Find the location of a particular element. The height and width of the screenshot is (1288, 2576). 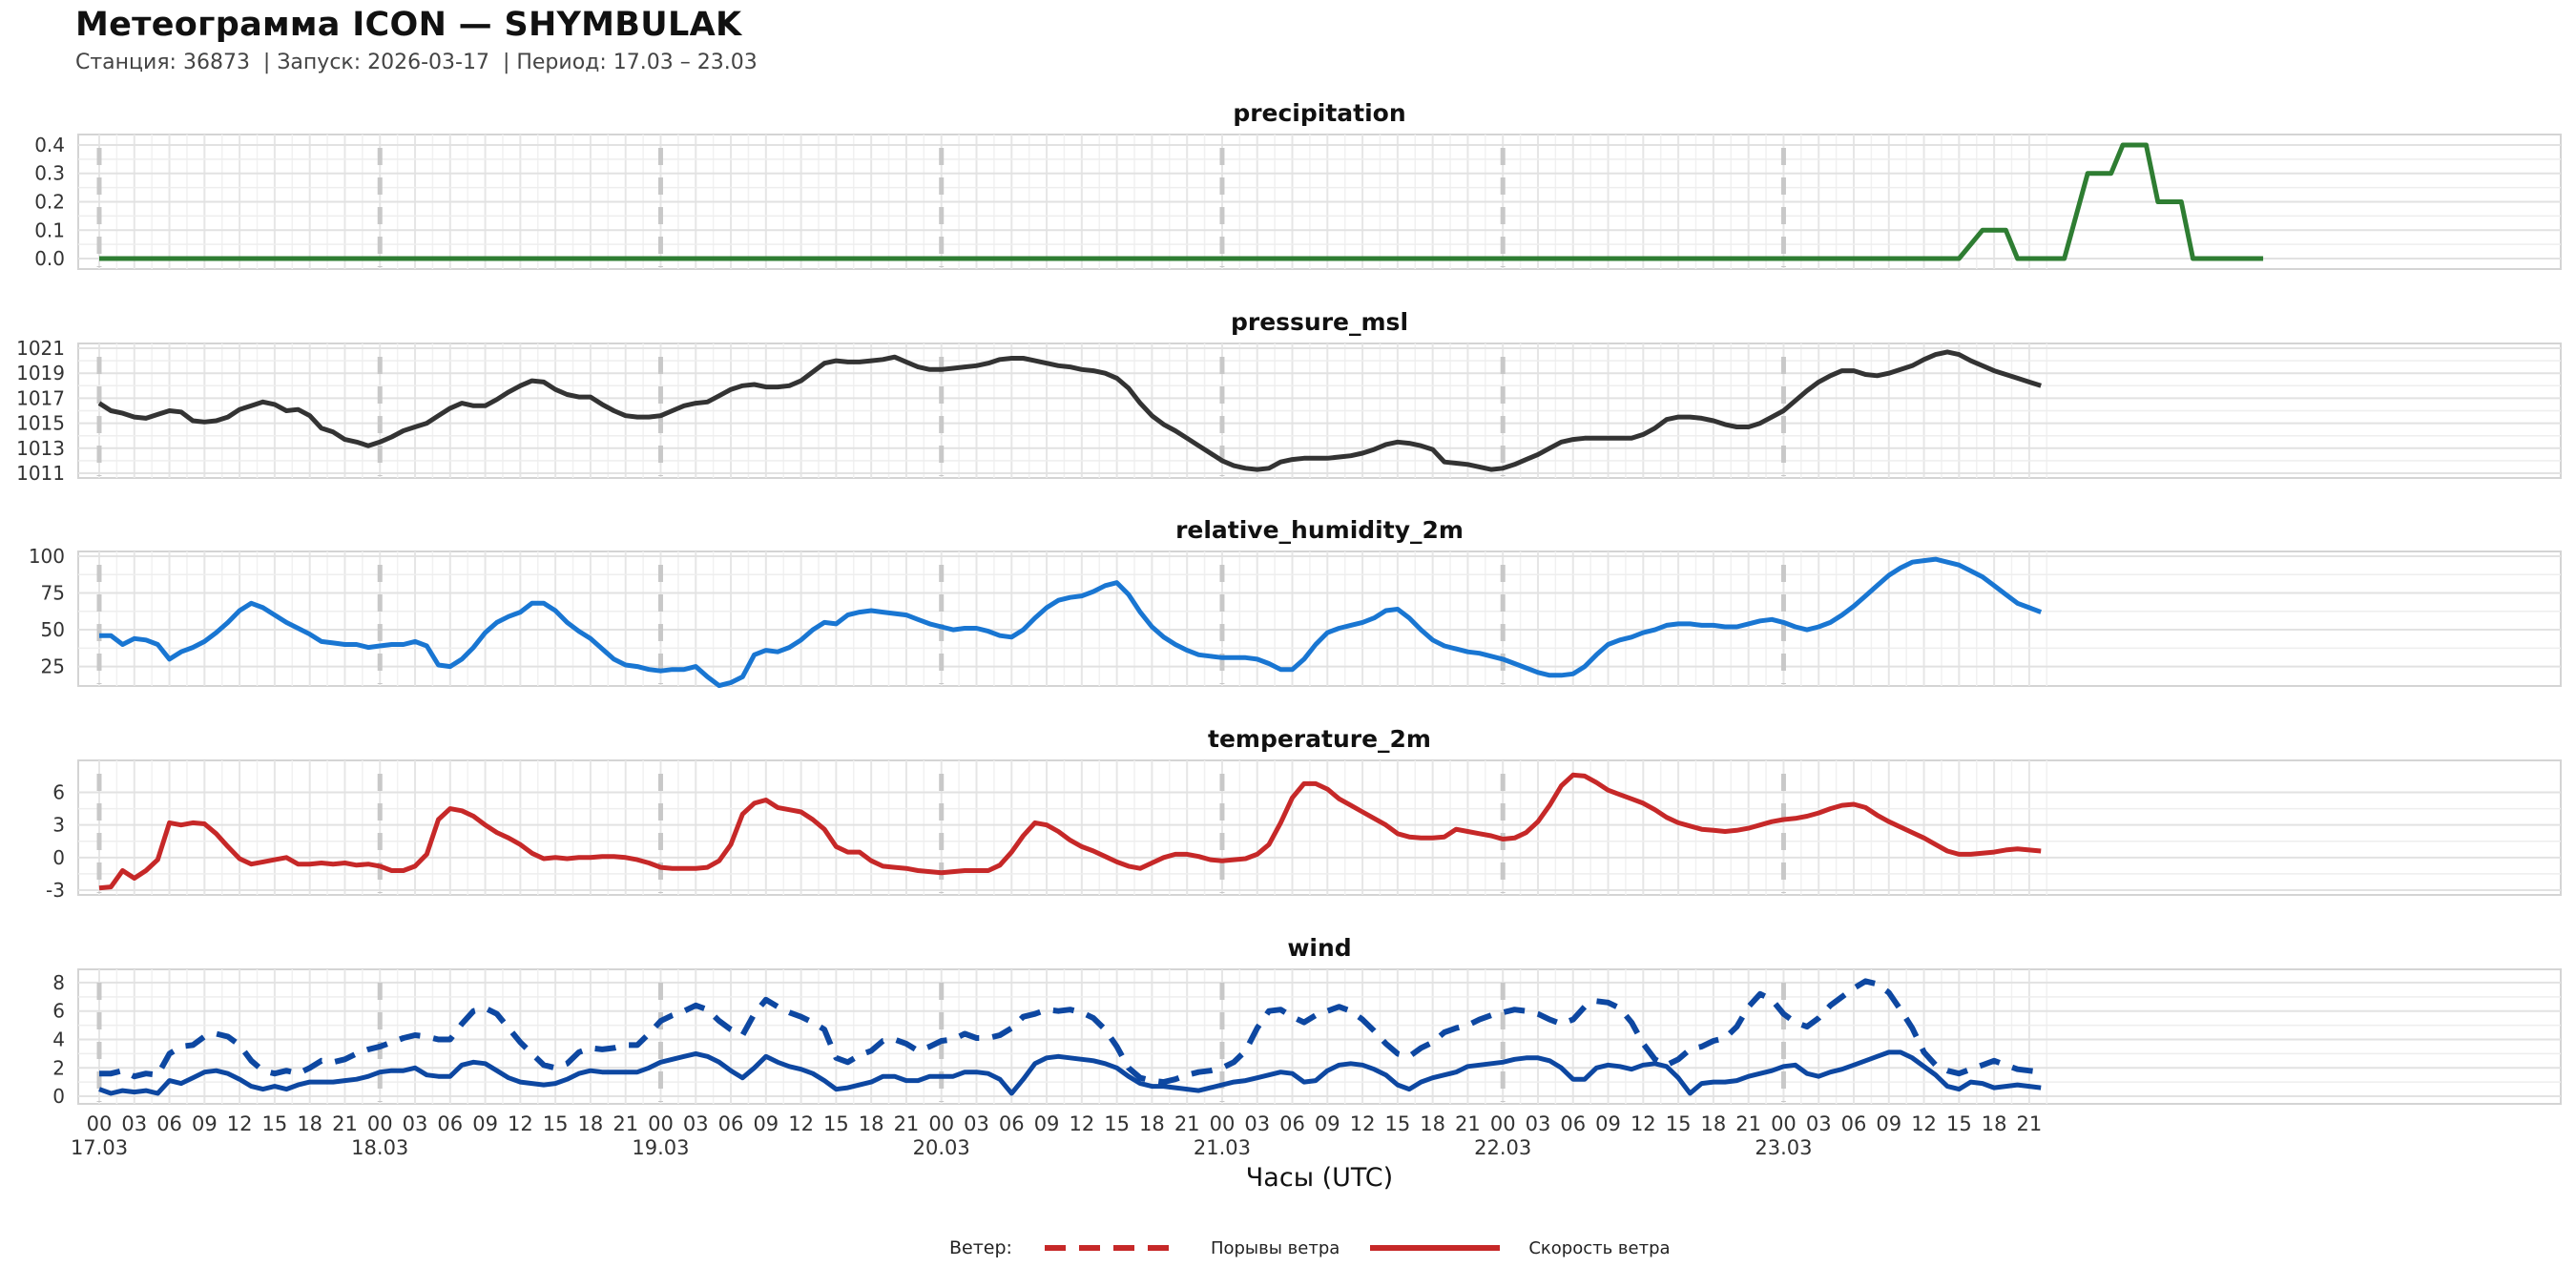

panel-frame is located at coordinates (1319, 619).